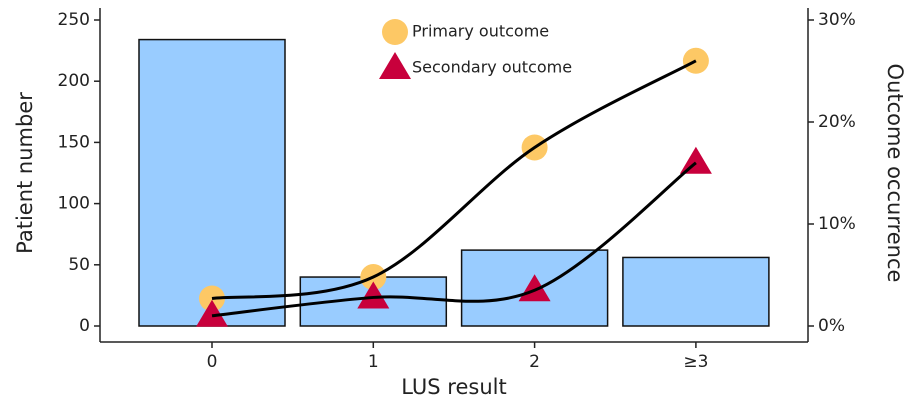 Image resolution: width=911 pixels, height=405 pixels. Describe the element at coordinates (212, 362) in the screenshot. I see `x-tick-label: 0` at that location.